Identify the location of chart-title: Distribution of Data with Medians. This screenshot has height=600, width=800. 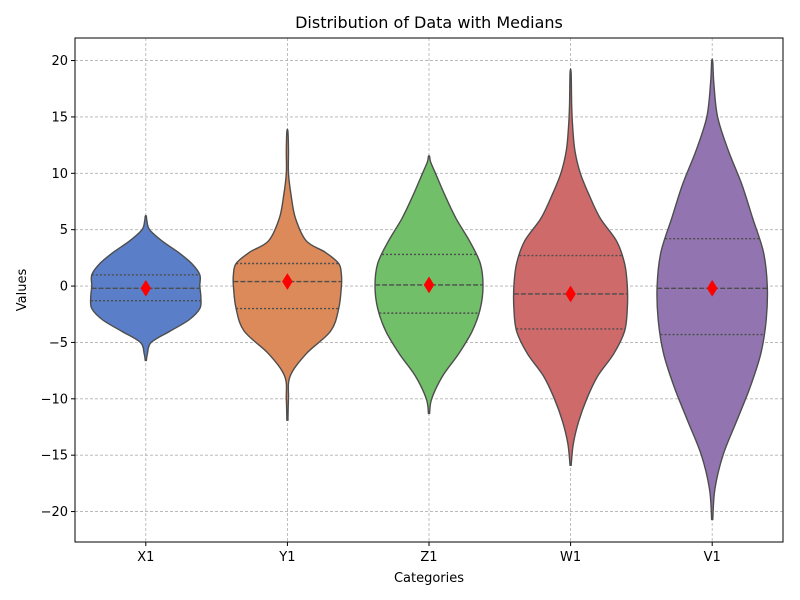
(429, 22).